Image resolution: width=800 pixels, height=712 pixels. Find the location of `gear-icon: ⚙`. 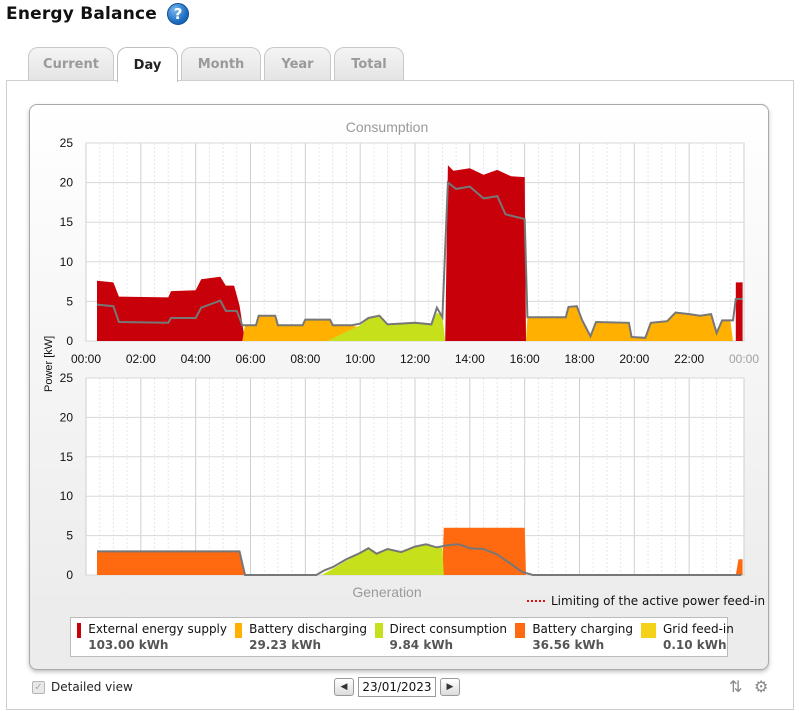

gear-icon: ⚙ is located at coordinates (761, 686).